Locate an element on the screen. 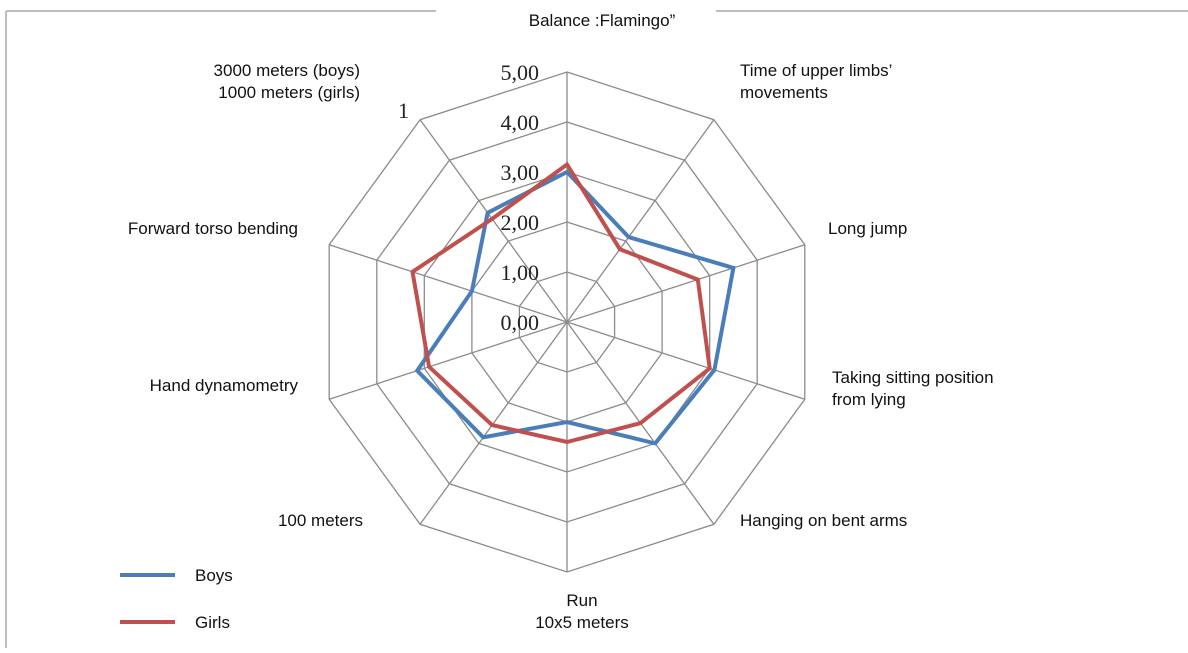  tick-label: 5,00 is located at coordinates (520, 72).